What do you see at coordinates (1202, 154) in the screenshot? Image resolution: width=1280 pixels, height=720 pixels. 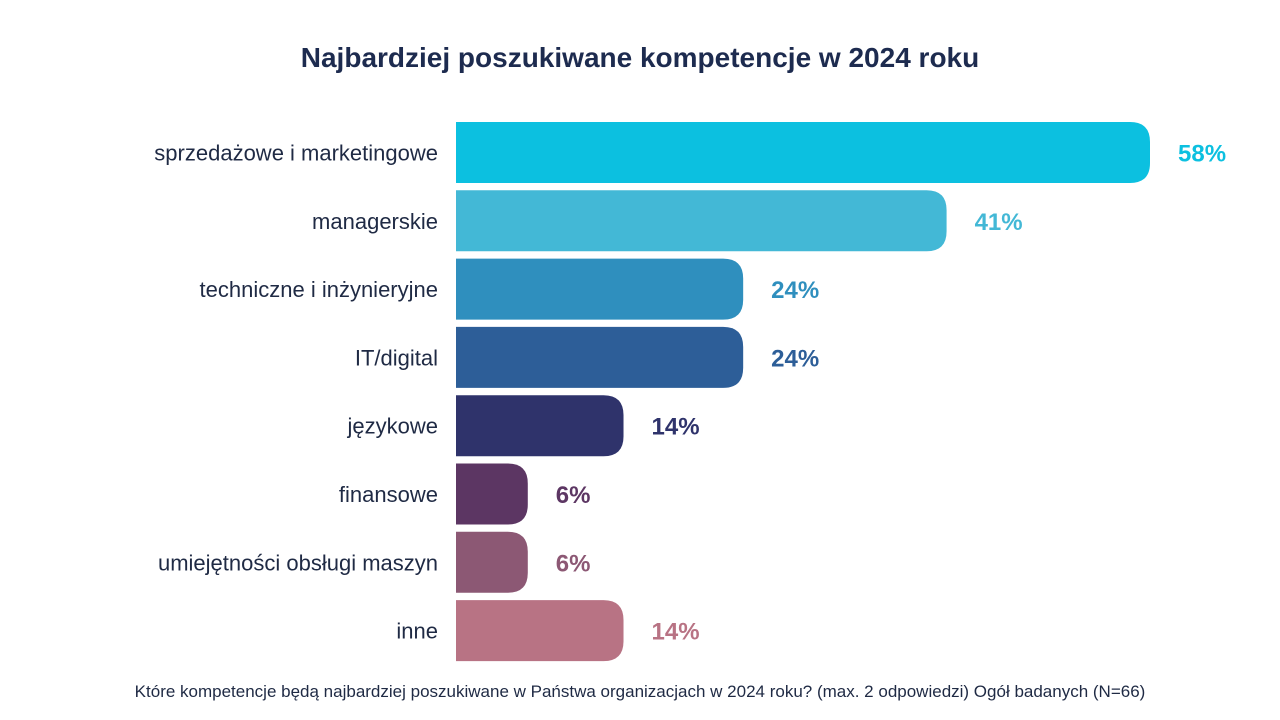 I see `value-label: 58%` at bounding box center [1202, 154].